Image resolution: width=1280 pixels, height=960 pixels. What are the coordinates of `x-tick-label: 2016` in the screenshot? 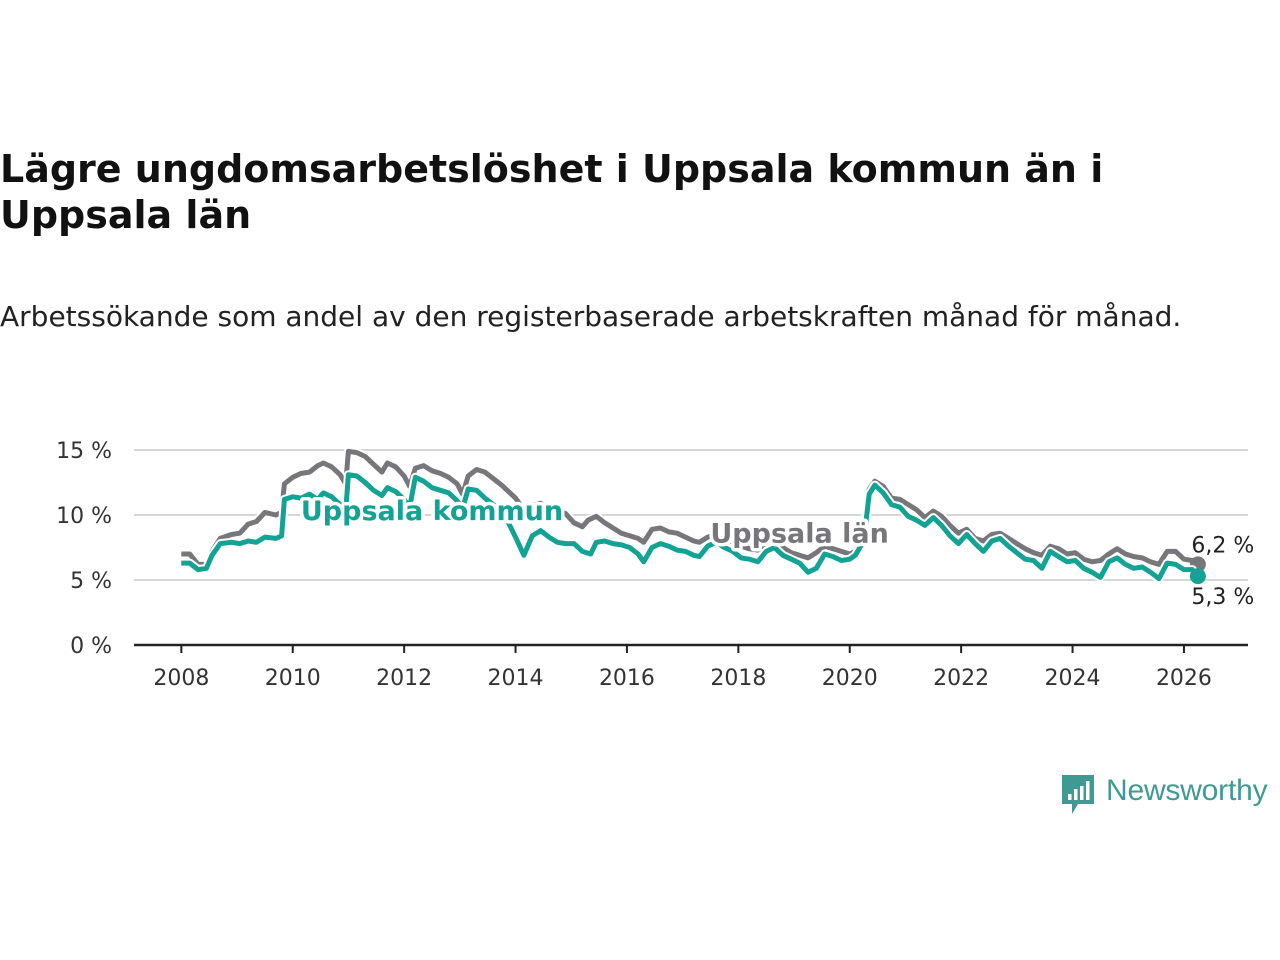 It's located at (627, 678).